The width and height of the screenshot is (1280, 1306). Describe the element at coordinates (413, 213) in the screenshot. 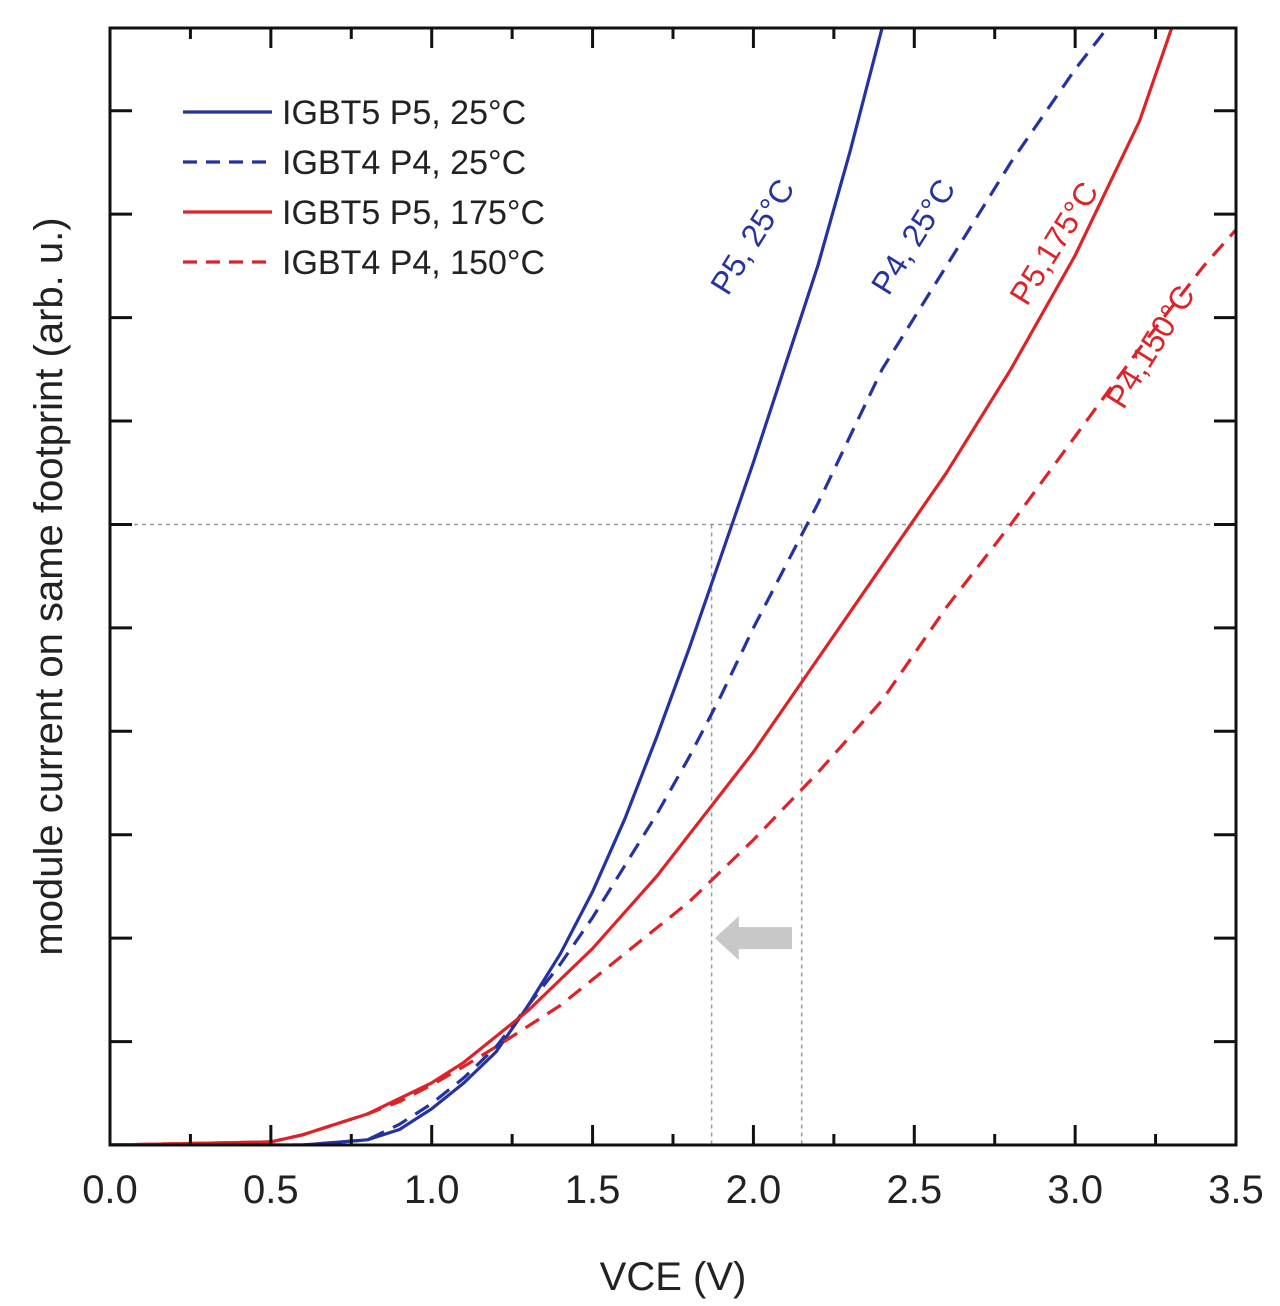

I see `legend-label-3: IGBT5 P5, 175°C` at that location.